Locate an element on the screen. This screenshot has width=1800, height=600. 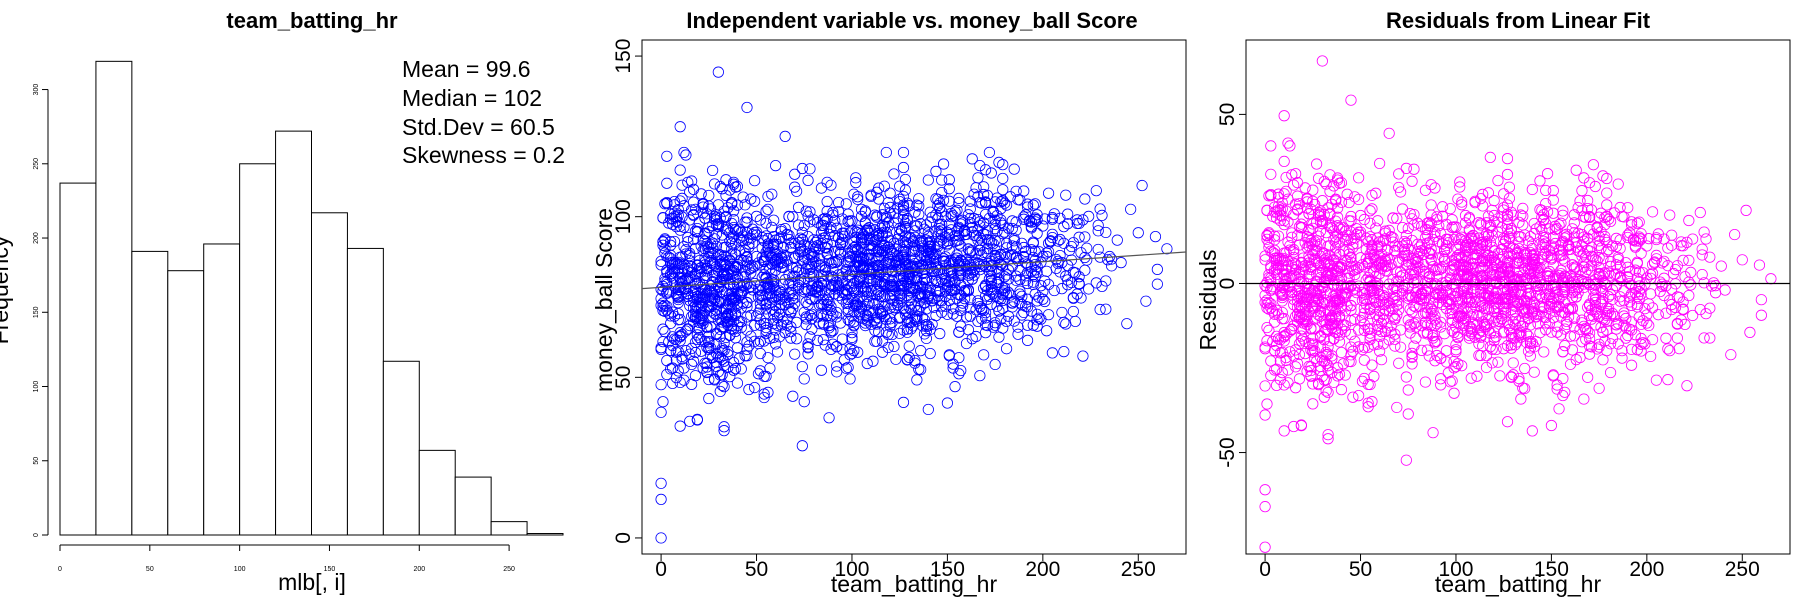
histogram-bar is located at coordinates (365, 391).